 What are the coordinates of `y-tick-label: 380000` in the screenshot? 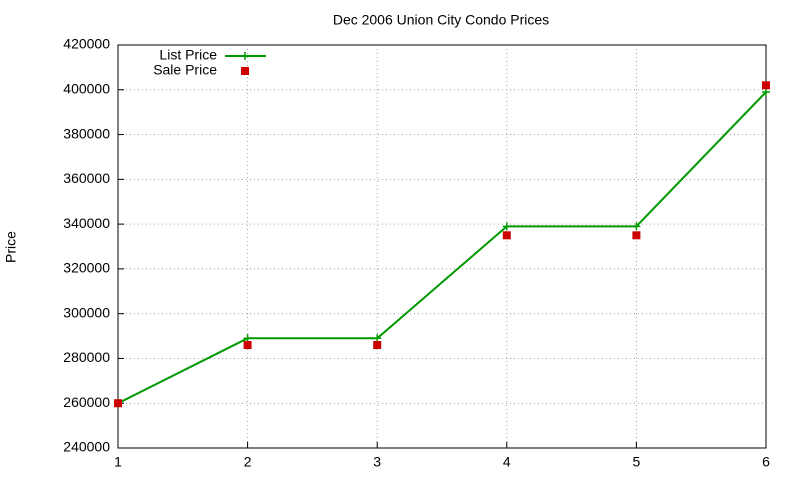 It's located at (86, 133).